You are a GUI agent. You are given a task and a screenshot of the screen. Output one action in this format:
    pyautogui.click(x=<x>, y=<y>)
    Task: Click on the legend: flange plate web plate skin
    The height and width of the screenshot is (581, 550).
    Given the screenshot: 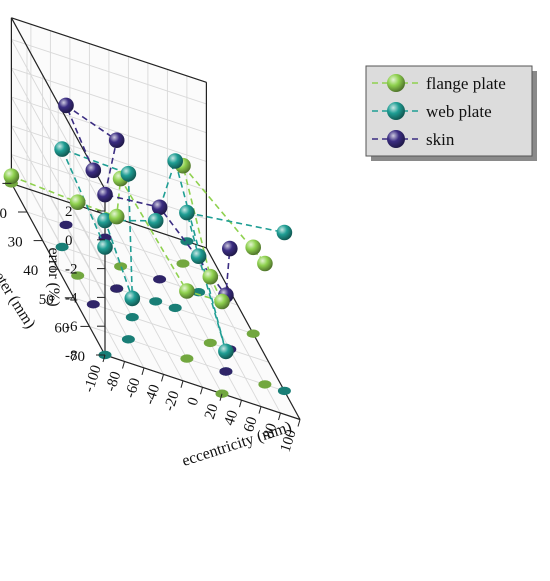 What is the action you would take?
    pyautogui.click(x=451, y=113)
    